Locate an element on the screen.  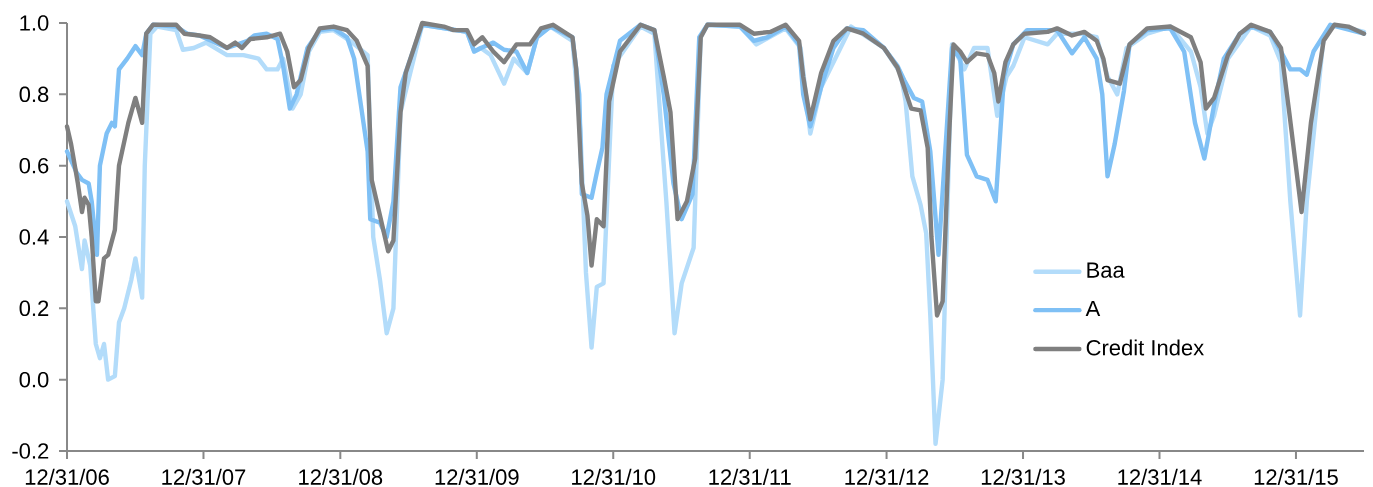
x-tick-label: 12/31/06 is located at coordinates (67, 476).